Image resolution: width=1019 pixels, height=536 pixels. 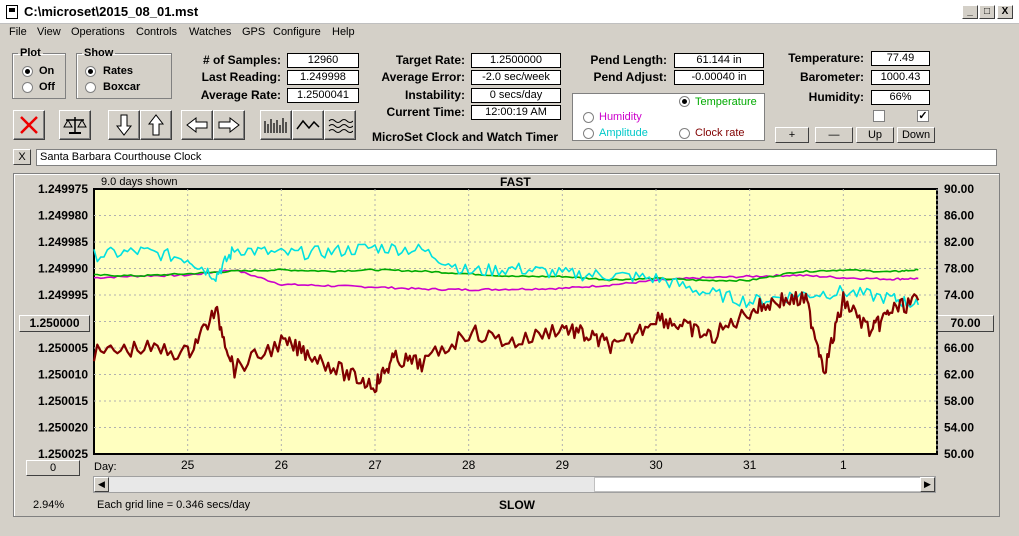 What do you see at coordinates (105, 467) in the screenshot?
I see `day-axis-label: Day:` at bounding box center [105, 467].